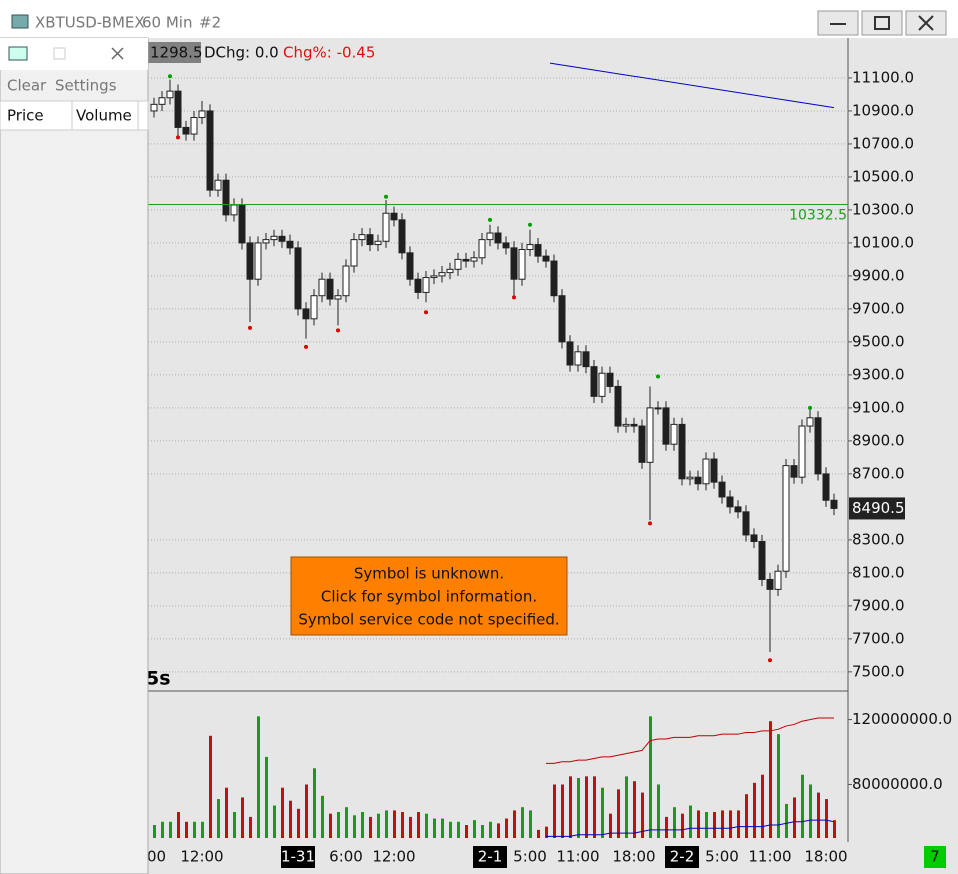 Image resolution: width=958 pixels, height=874 pixels. What do you see at coordinates (117, 53) in the screenshot?
I see `side-close` at bounding box center [117, 53].